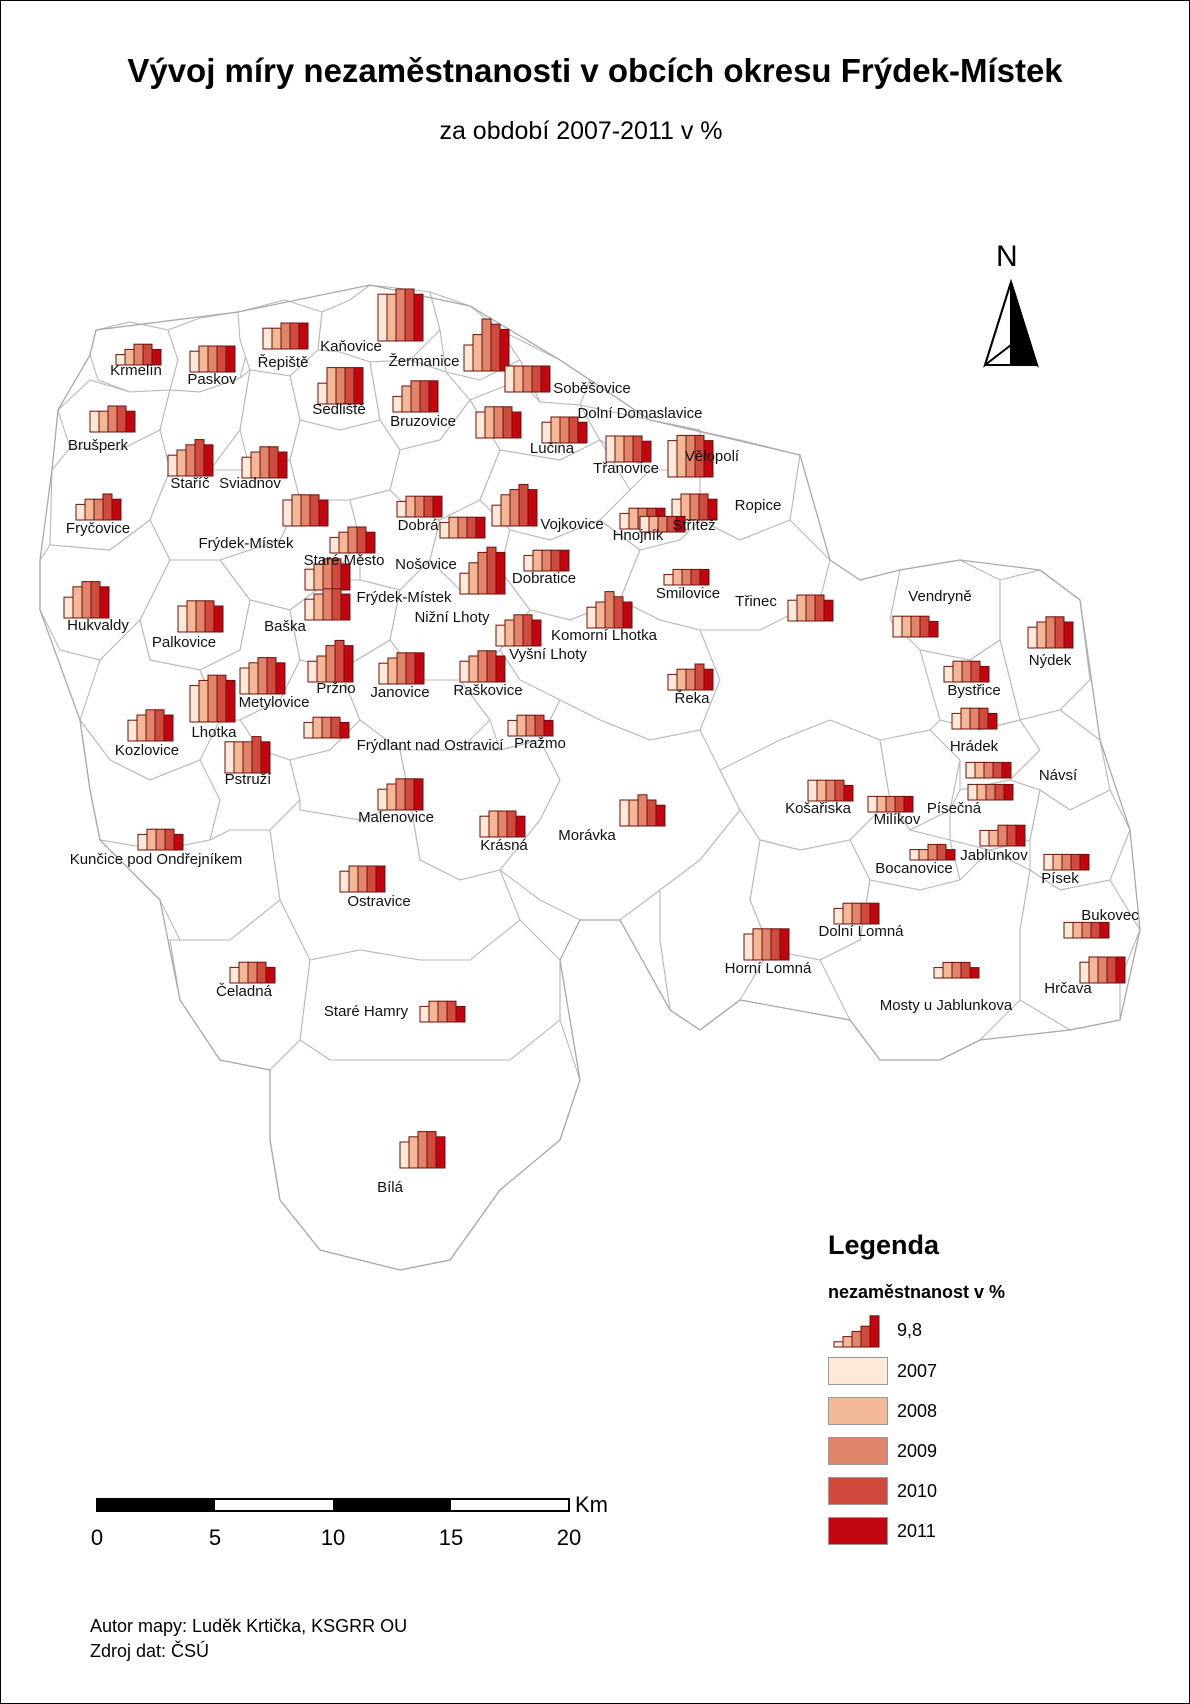  What do you see at coordinates (569, 1537) in the screenshot?
I see `scale-tick-20: 20` at bounding box center [569, 1537].